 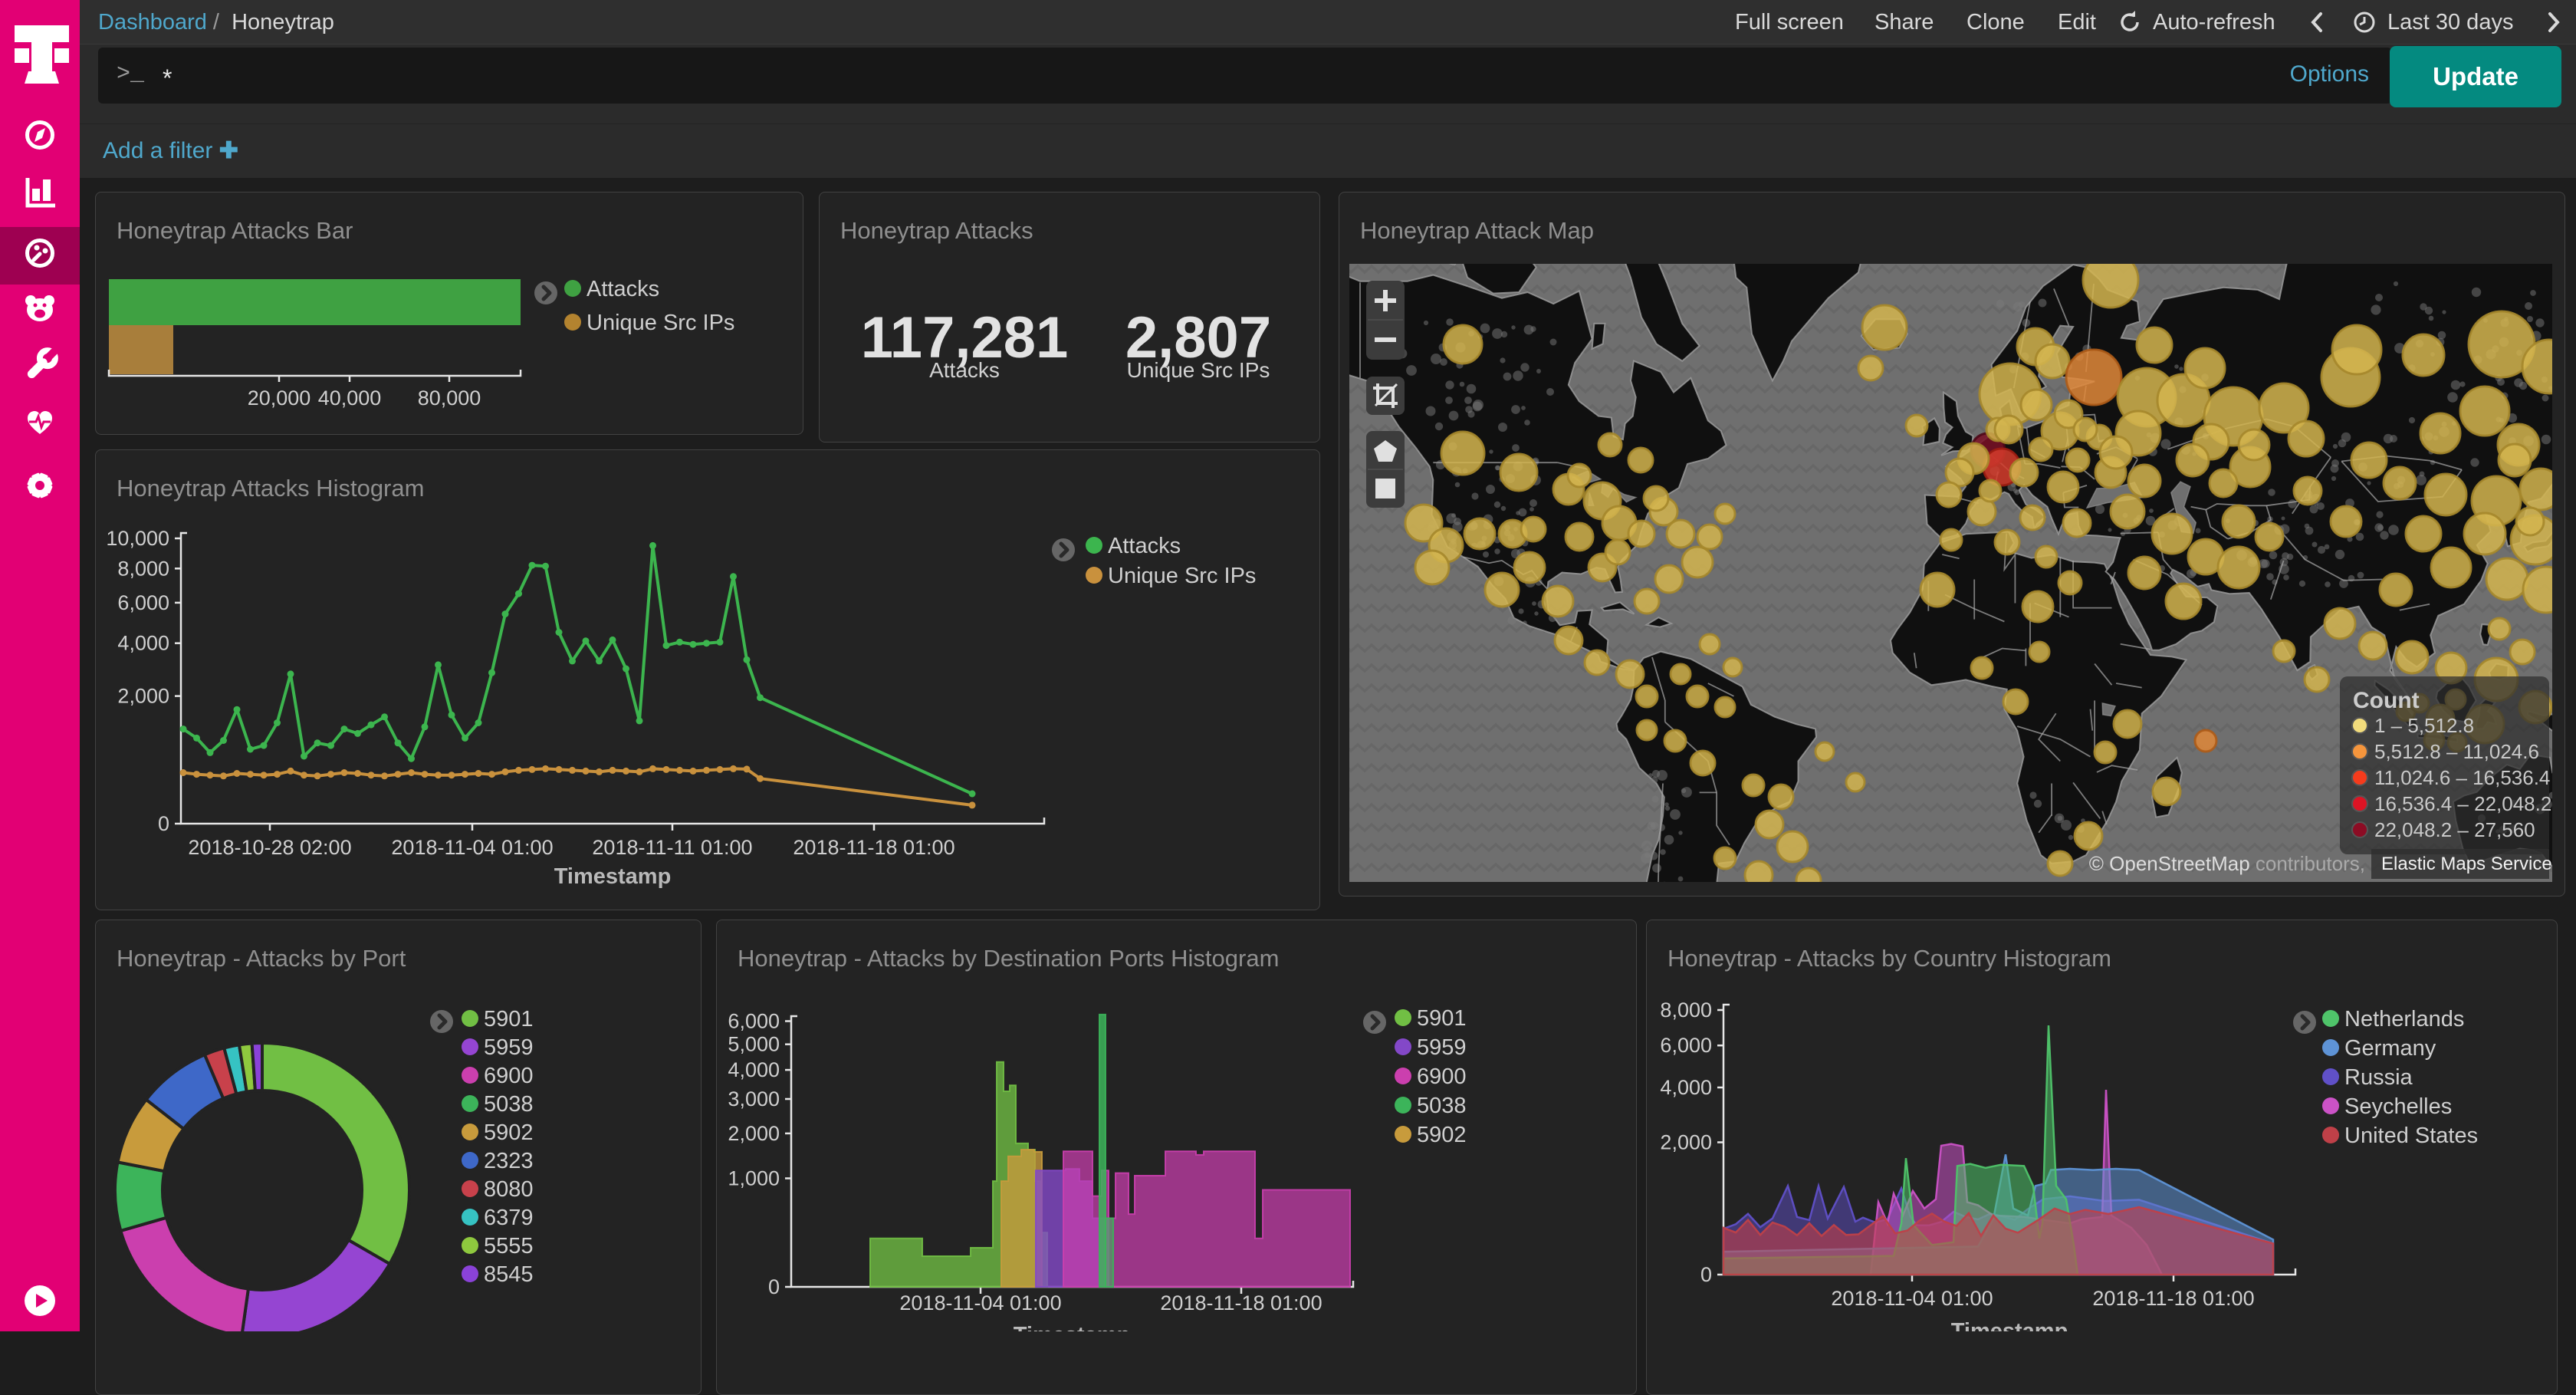 I want to click on svg-text: 10,000, so click(x=138, y=538).